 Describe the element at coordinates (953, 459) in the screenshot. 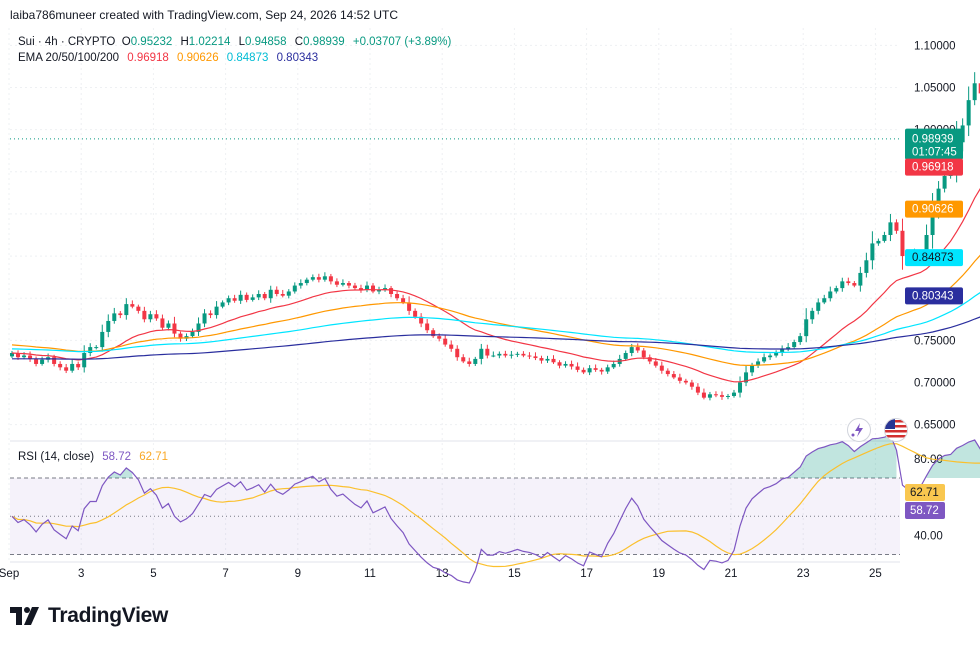

I see `rsi-overbought-fill` at that location.